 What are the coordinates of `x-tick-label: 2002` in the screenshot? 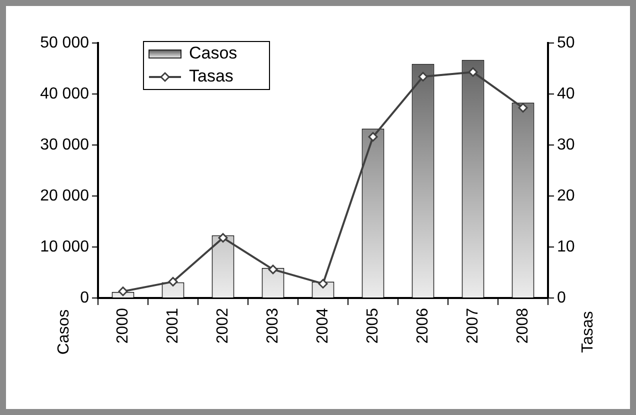 It's located at (223, 326).